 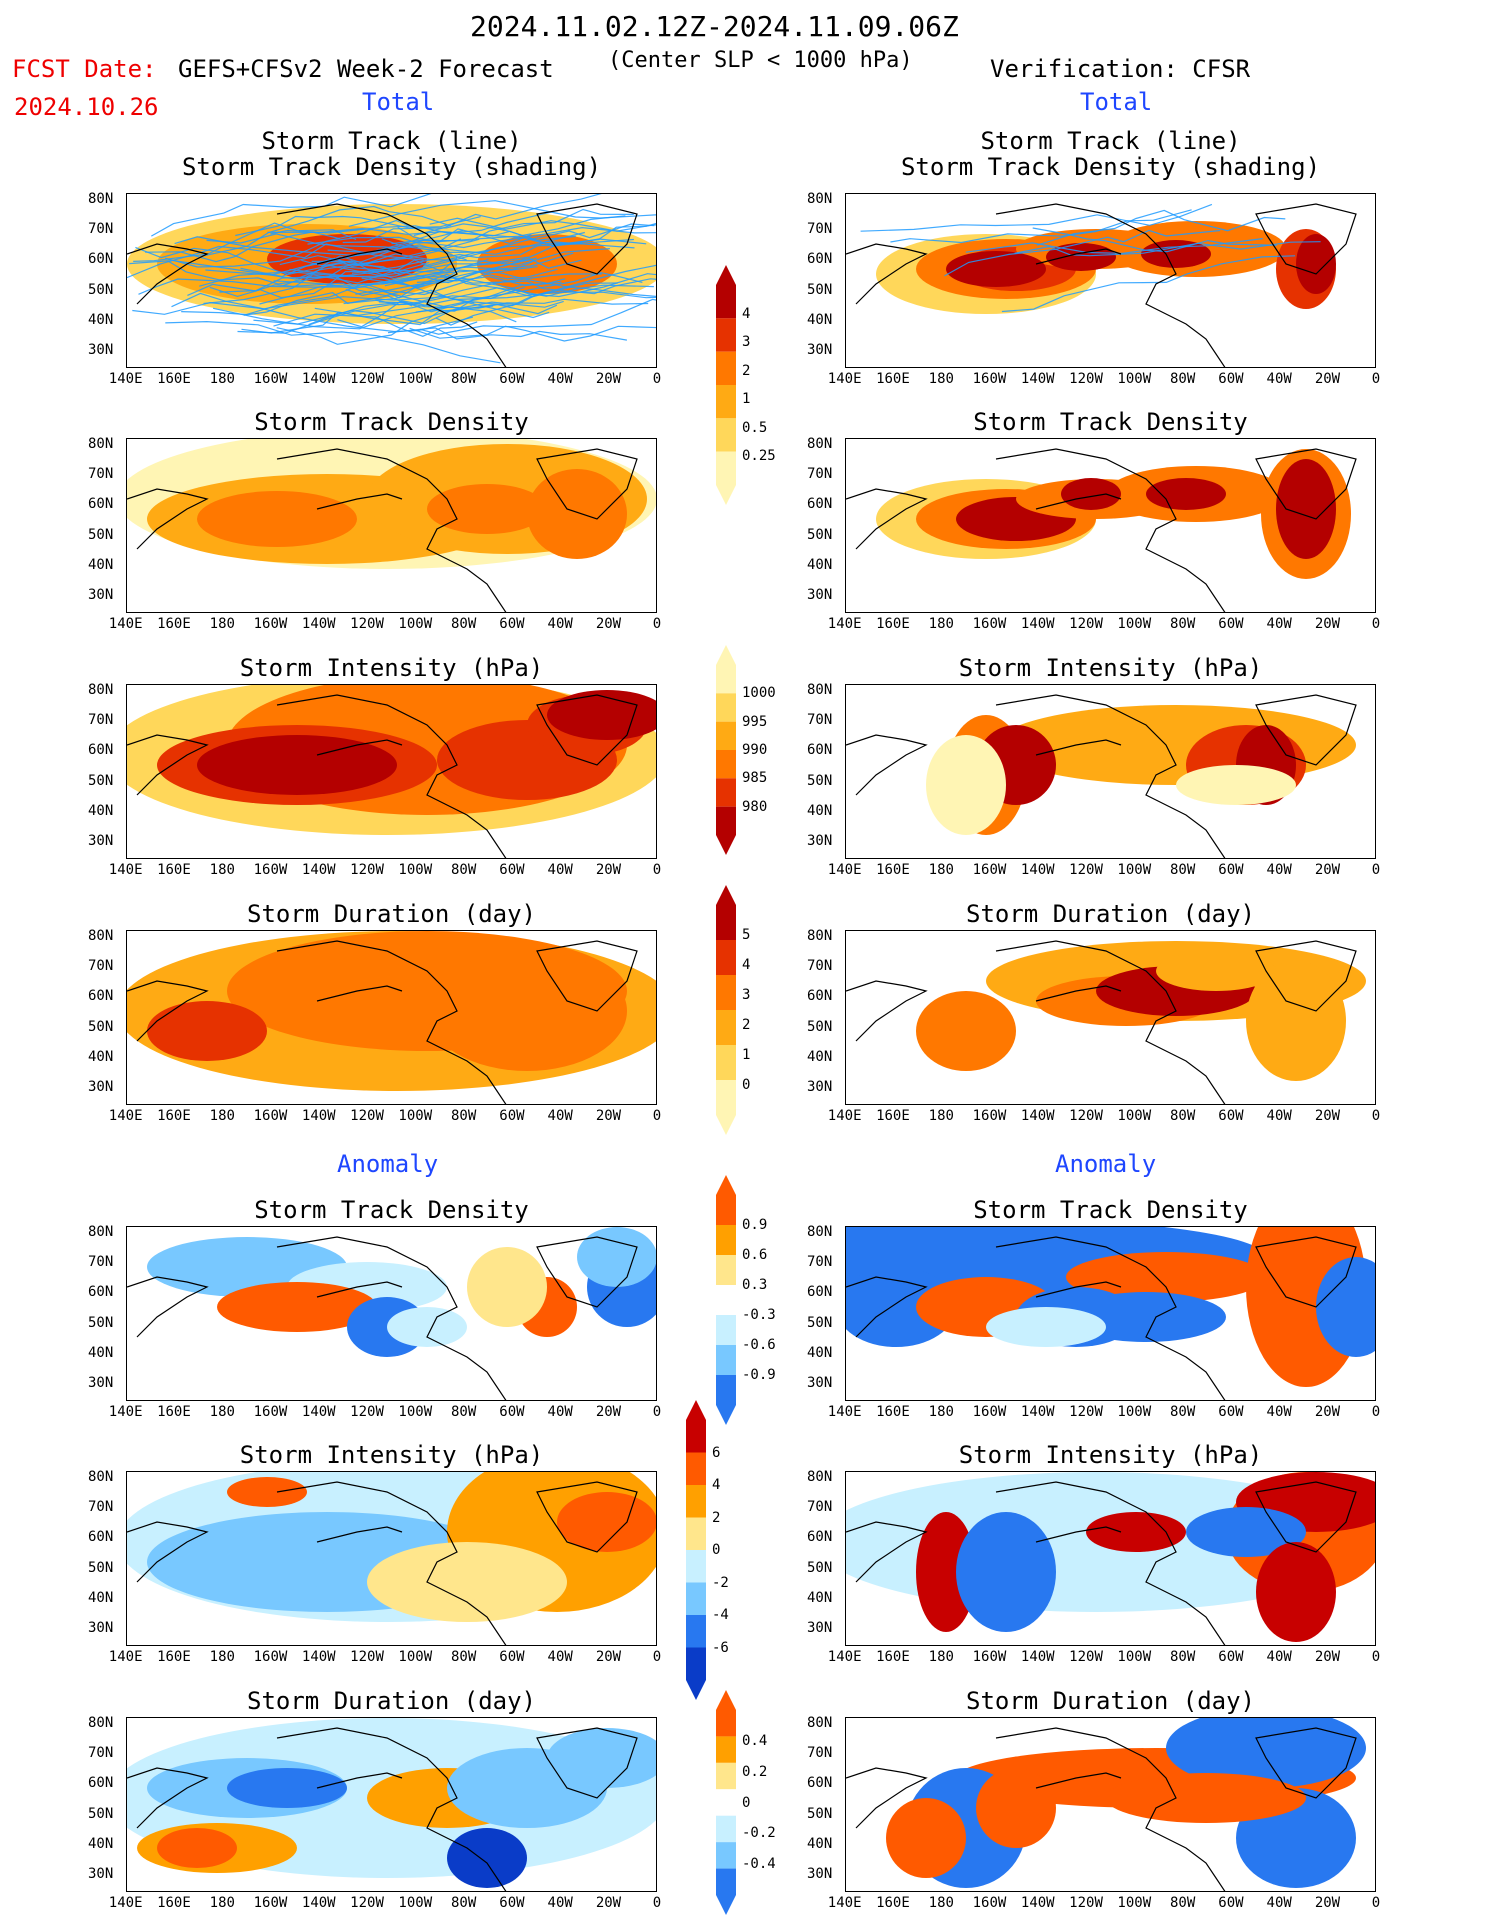 I want to click on section-anomaly-left: Anomaly, so click(x=388, y=1164).